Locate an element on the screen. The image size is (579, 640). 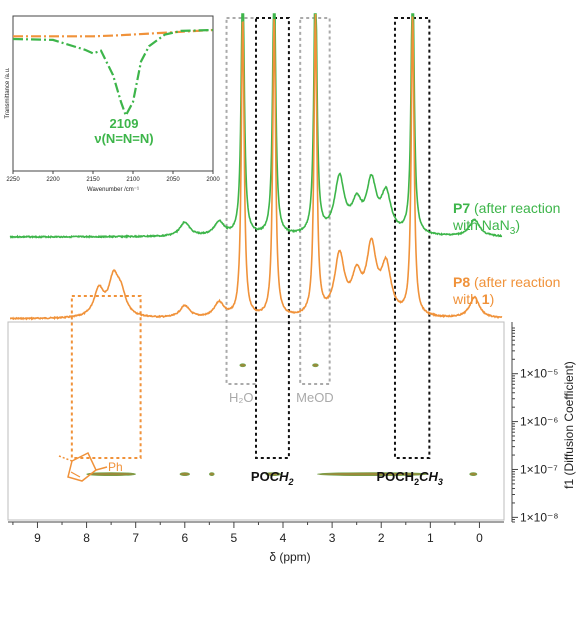
inset-annotation-value: 2109 is located at coordinates (124, 123).